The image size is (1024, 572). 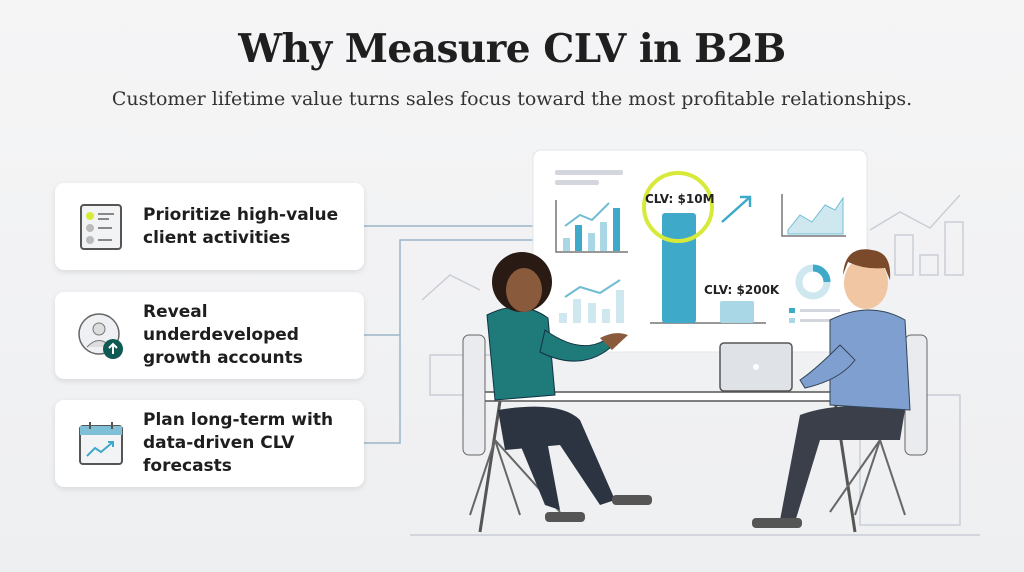 I want to click on benefit-text: Reveal underdeveloped growth accounts, so click(x=223, y=335).